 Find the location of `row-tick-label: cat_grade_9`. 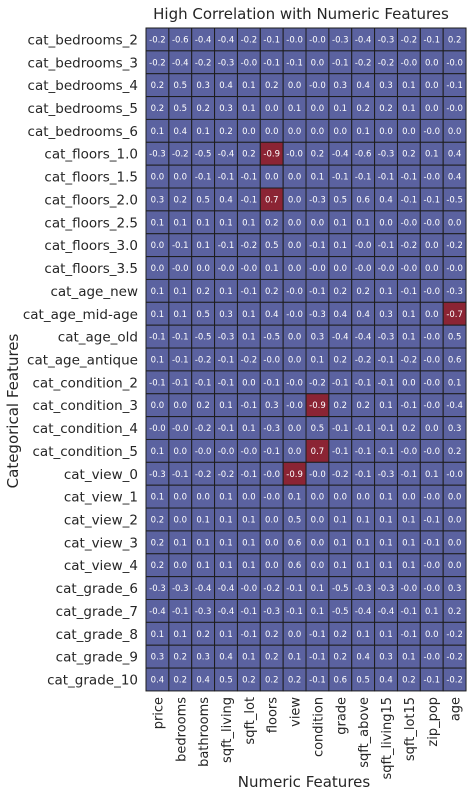

row-tick-label: cat_grade_9 is located at coordinates (97, 658).